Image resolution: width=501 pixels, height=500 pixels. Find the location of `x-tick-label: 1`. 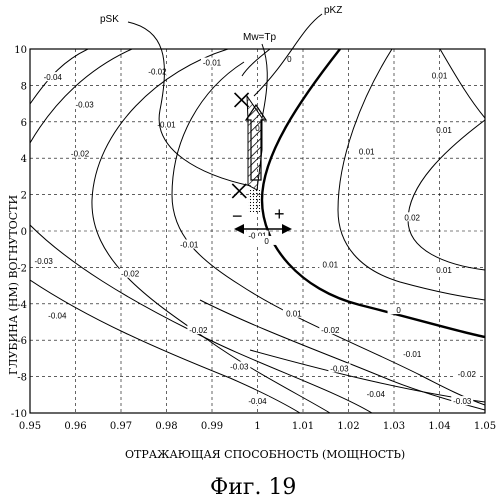

x-tick-label: 1 is located at coordinates (257, 426).